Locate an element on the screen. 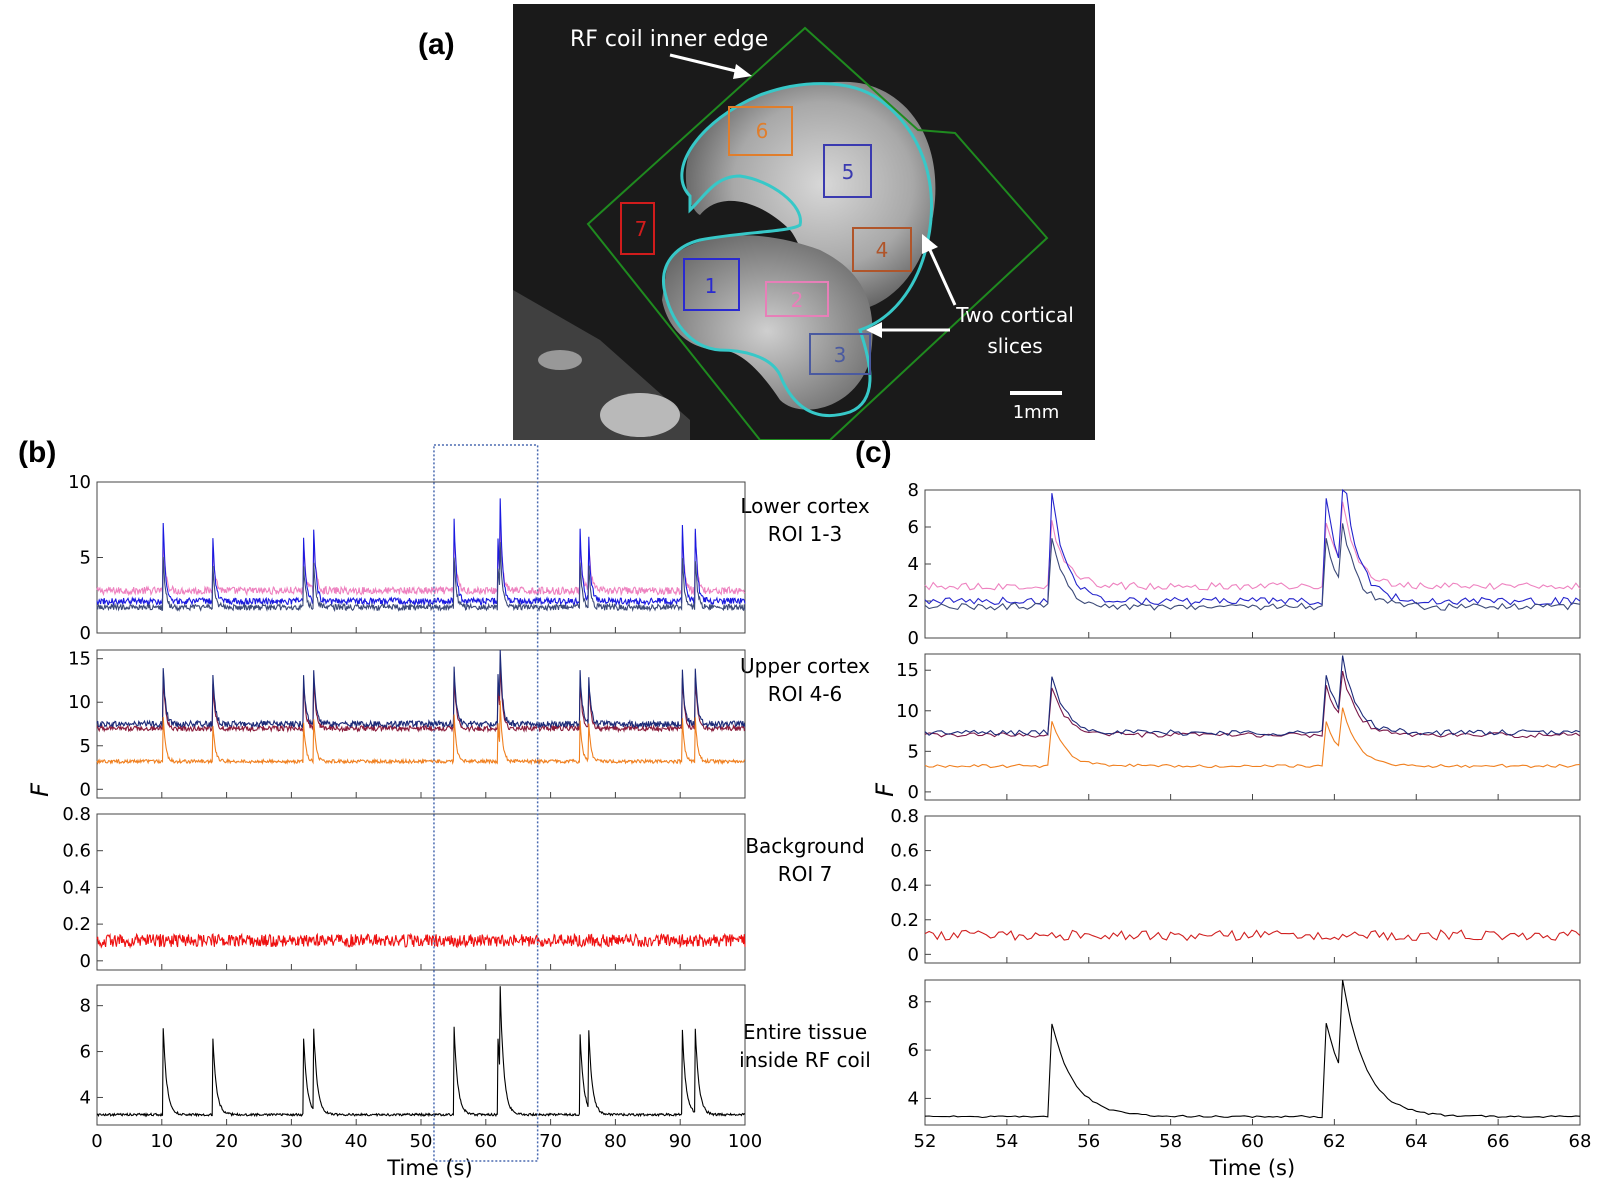  caption-entire-tissue: Entire tissue inside RF coil is located at coordinates (805, 1046).